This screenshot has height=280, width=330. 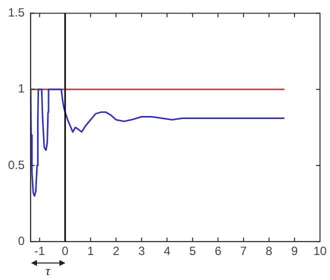 What do you see at coordinates (21, 89) in the screenshot?
I see `y-tick-label: 1` at bounding box center [21, 89].